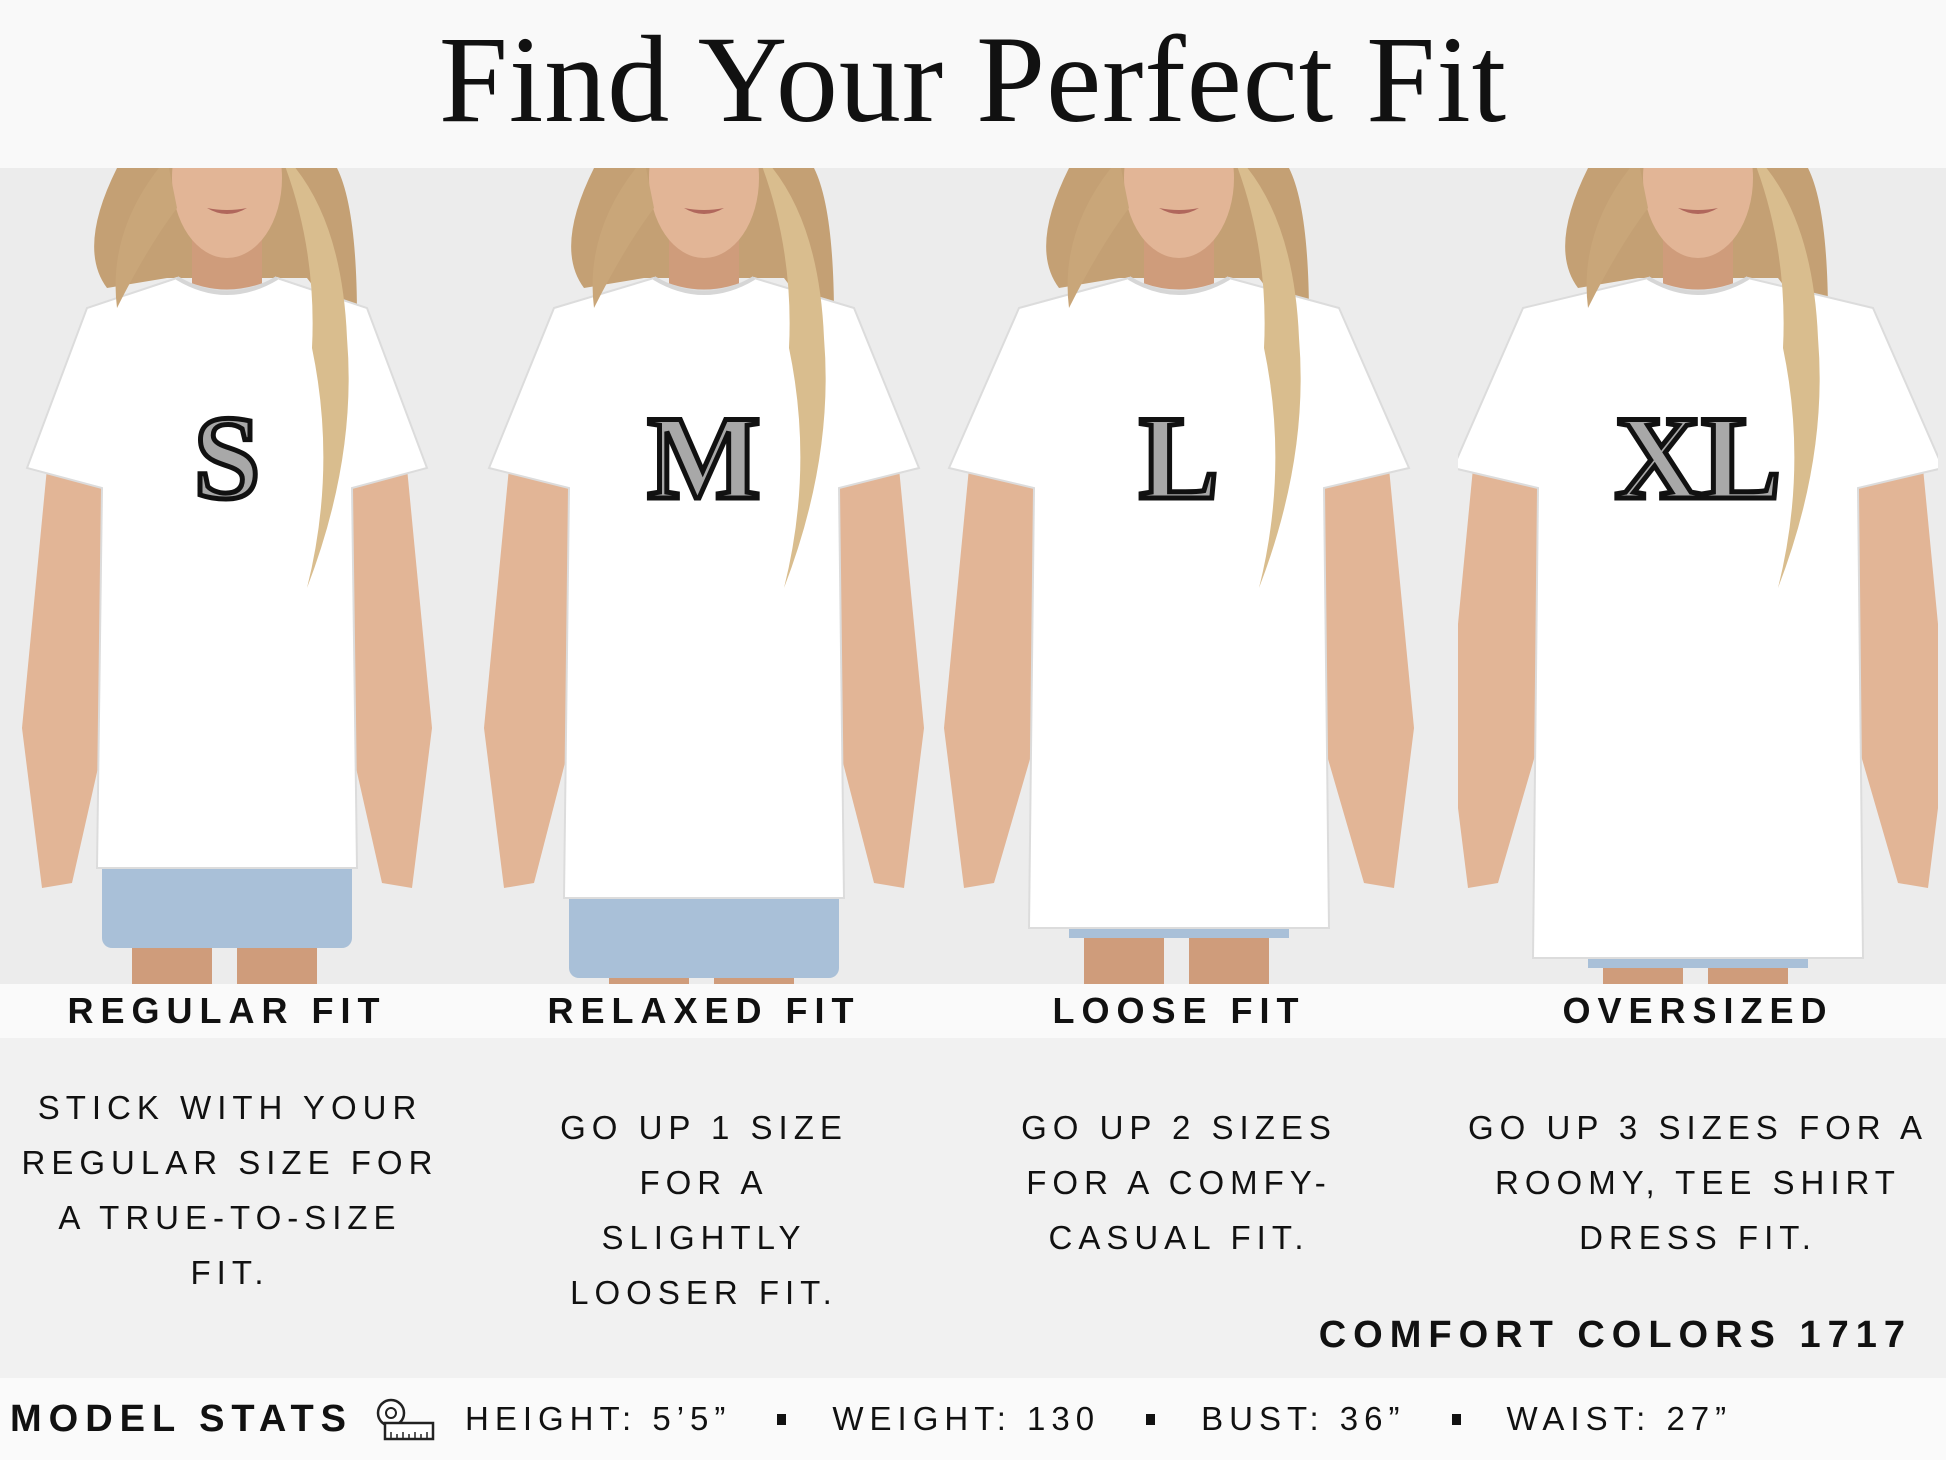  I want to click on fit-label-regular: REGULAR FIT, so click(227, 1010).